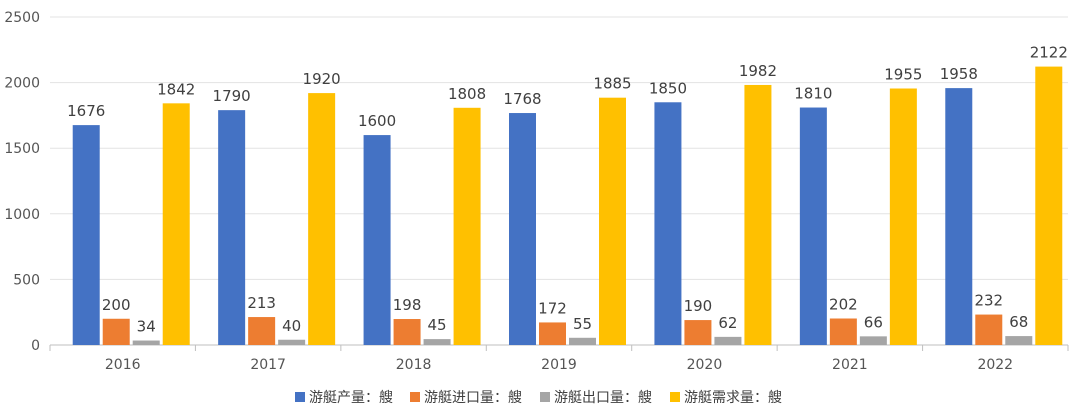  Describe the element at coordinates (582, 324) in the screenshot. I see `data-label: 55` at that location.